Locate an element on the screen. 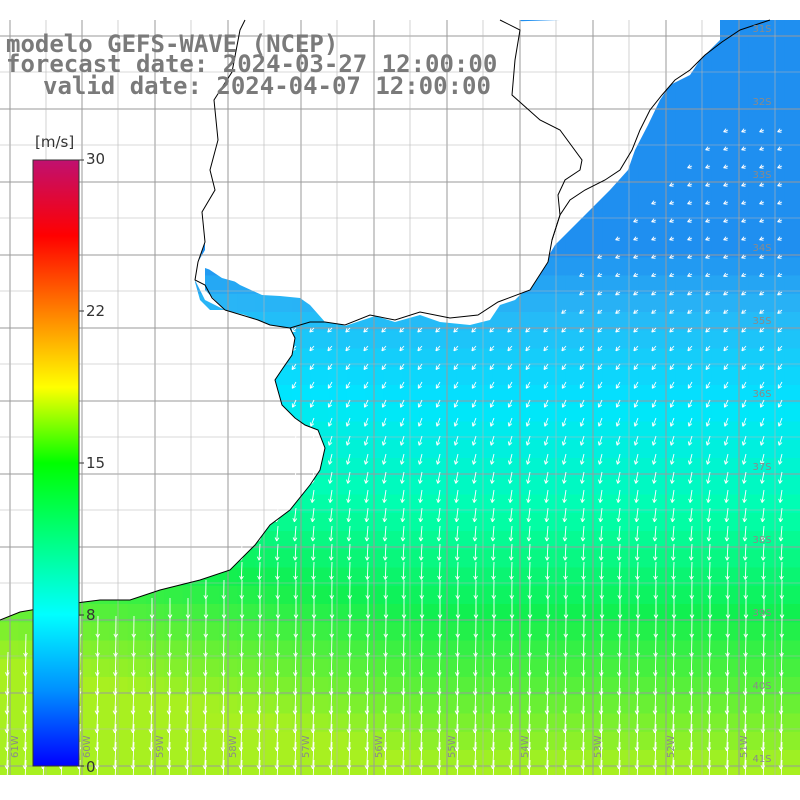 The width and height of the screenshot is (800, 800). lon-label: 51W is located at coordinates (744, 746).